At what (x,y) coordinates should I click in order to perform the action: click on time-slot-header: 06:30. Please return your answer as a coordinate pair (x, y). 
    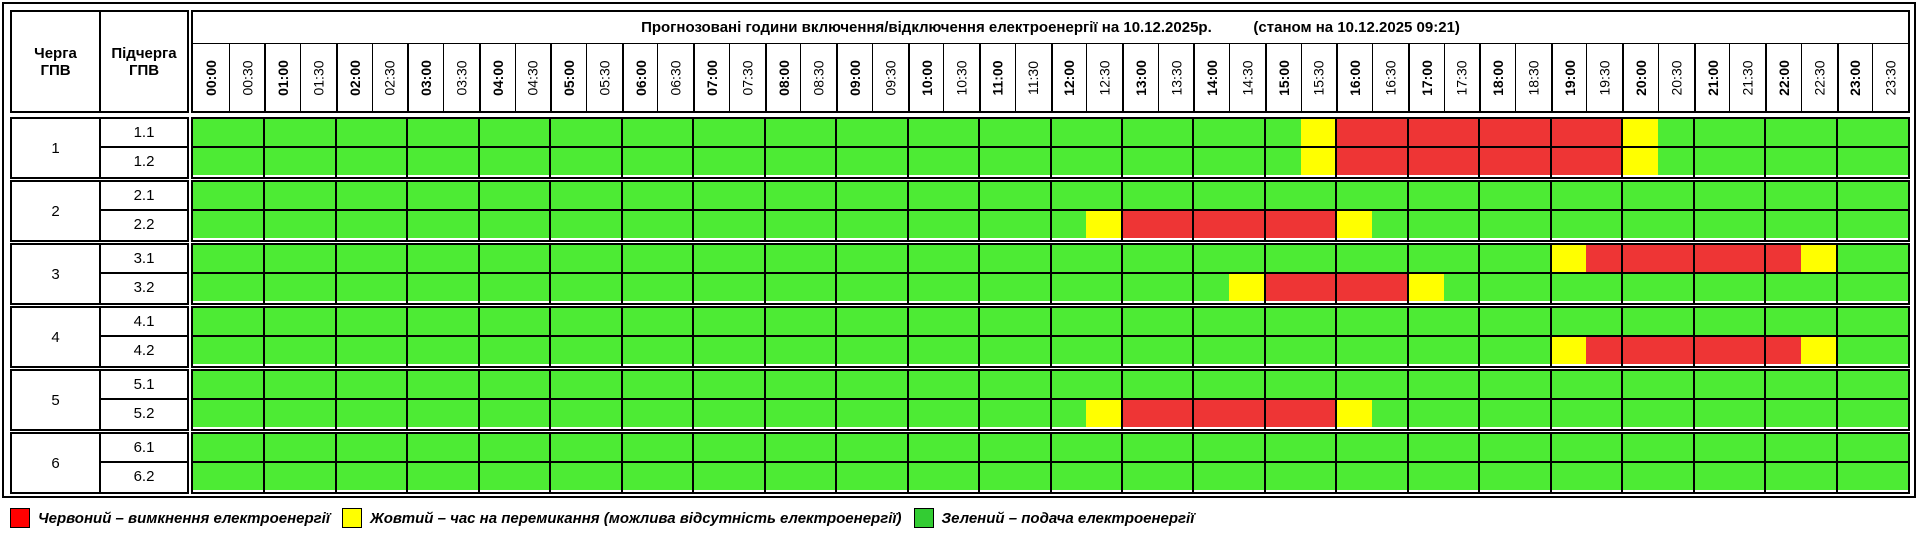
    Looking at the image, I should click on (675, 77).